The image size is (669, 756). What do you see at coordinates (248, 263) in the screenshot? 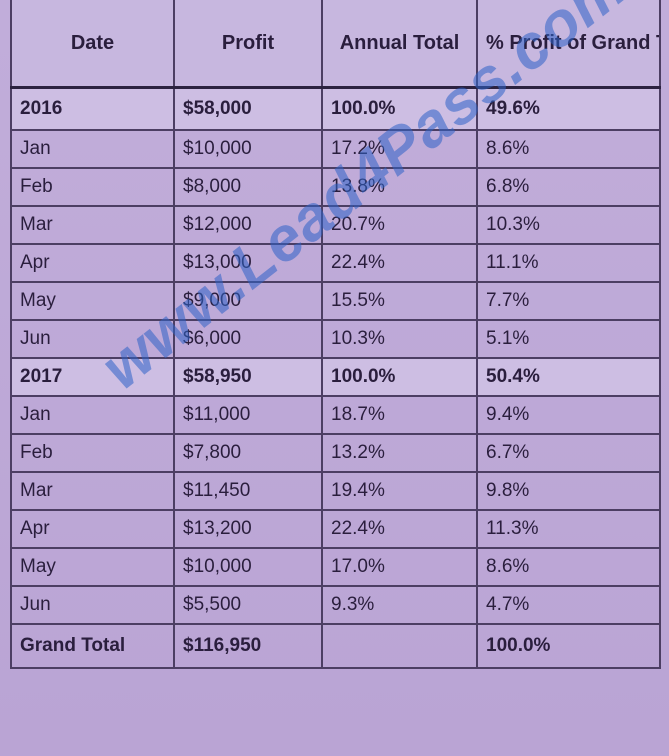
I see `profit-cell: $13,000` at bounding box center [248, 263].